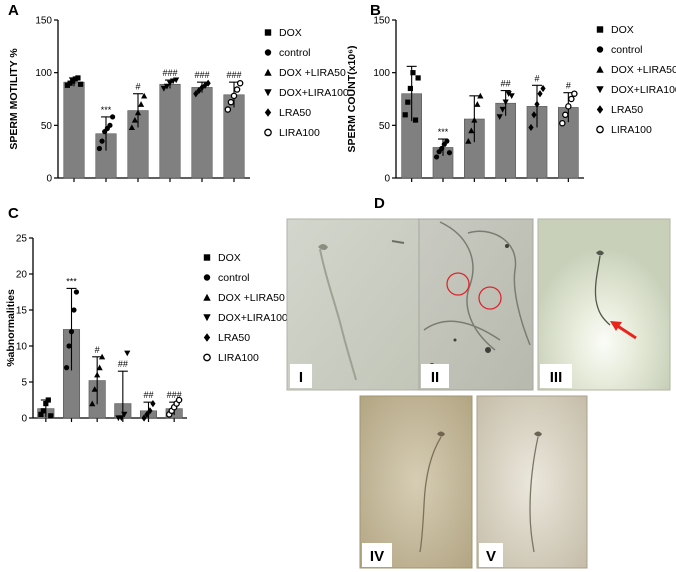  I want to click on micrograph-label-iv: IV, so click(377, 556).